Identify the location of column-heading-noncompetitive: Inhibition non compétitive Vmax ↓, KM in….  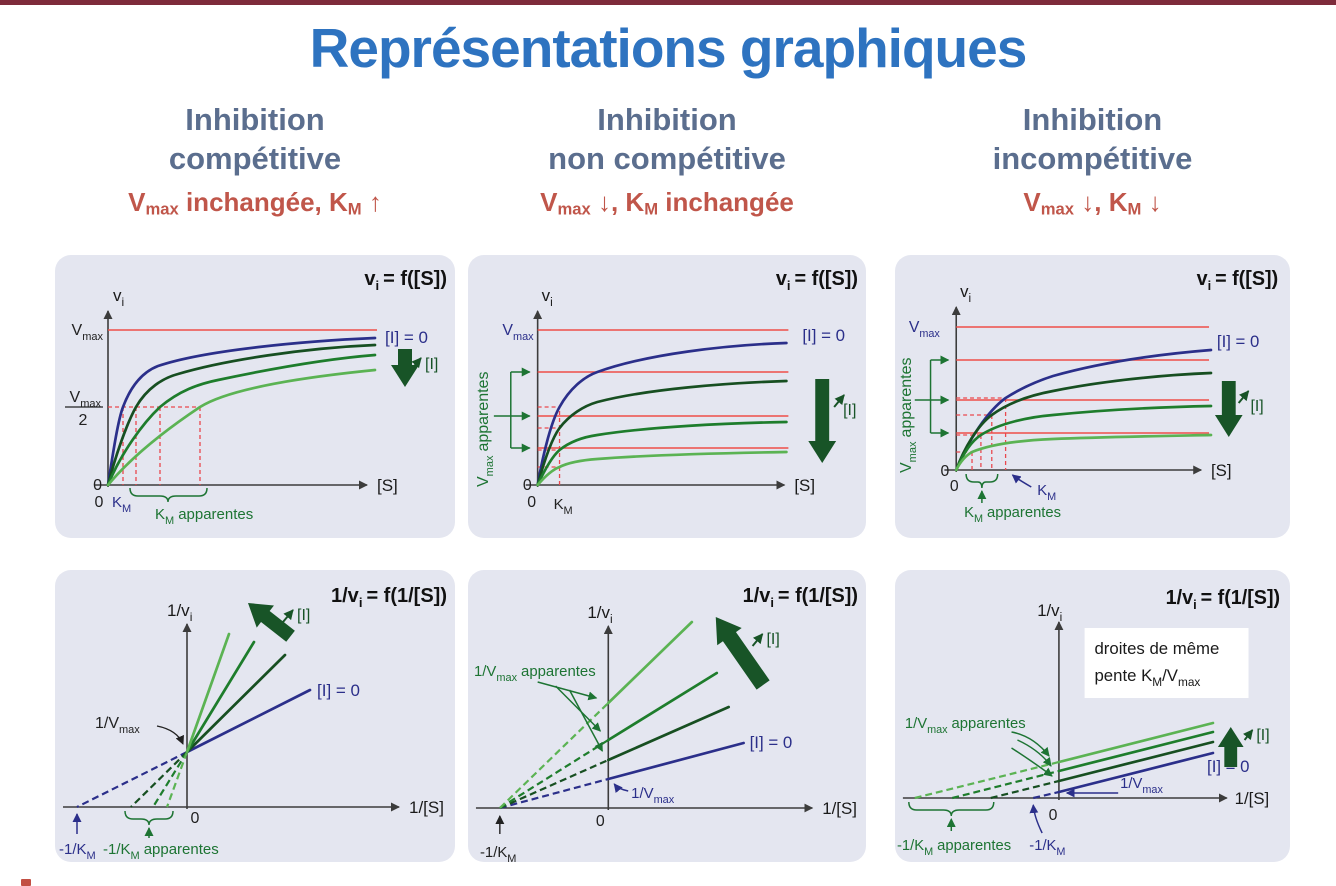
(667, 160).